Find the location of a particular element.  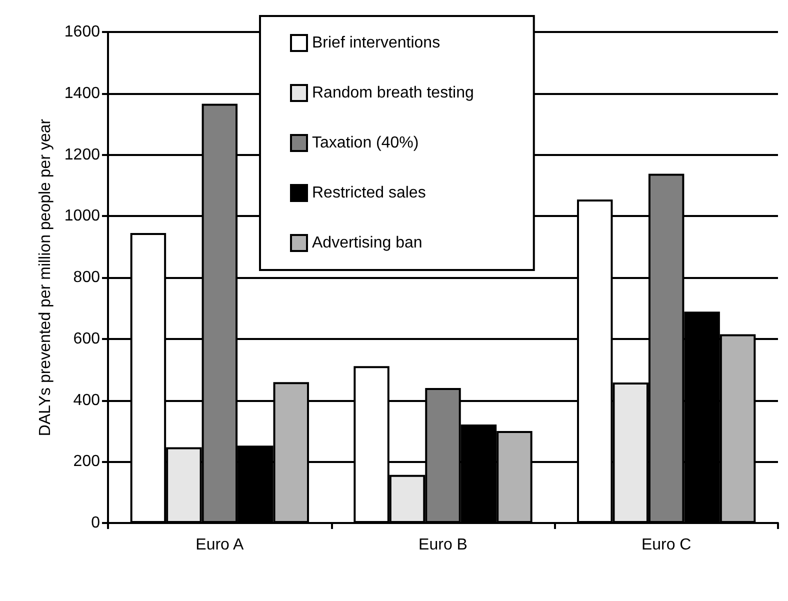

x-tick-label: Euro A is located at coordinates (220, 545).